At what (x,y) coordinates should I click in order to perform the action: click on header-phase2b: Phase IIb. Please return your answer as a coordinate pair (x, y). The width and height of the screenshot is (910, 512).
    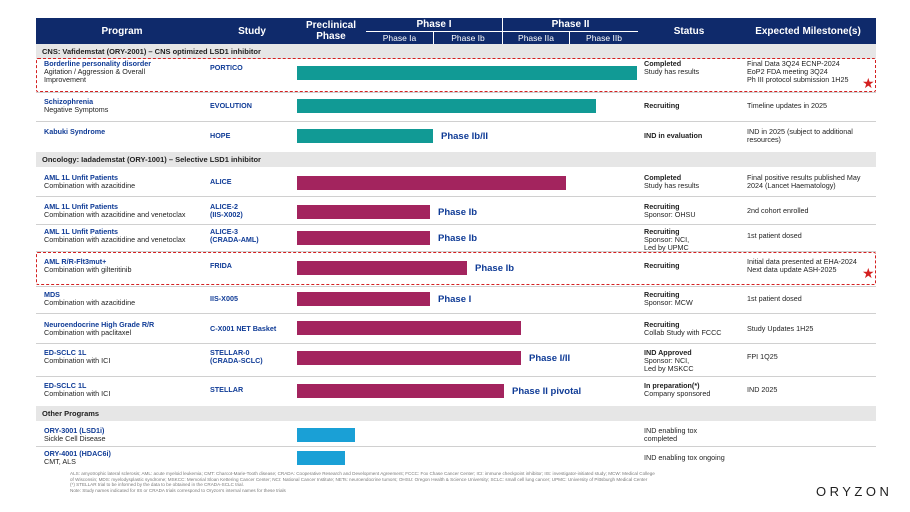
    Looking at the image, I should click on (604, 37).